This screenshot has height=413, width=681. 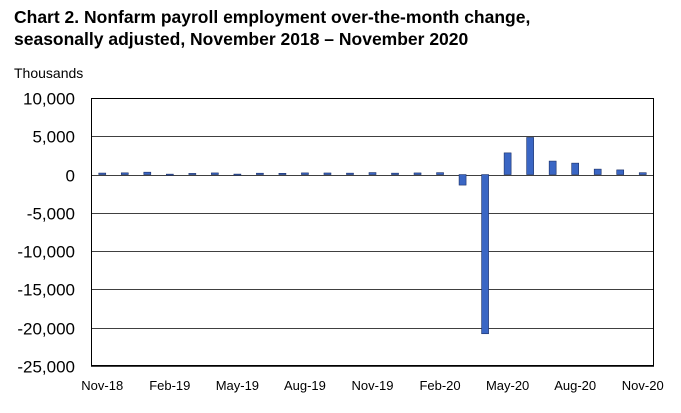 What do you see at coordinates (373, 385) in the screenshot?
I see `x-tick-label: Nov-19` at bounding box center [373, 385].